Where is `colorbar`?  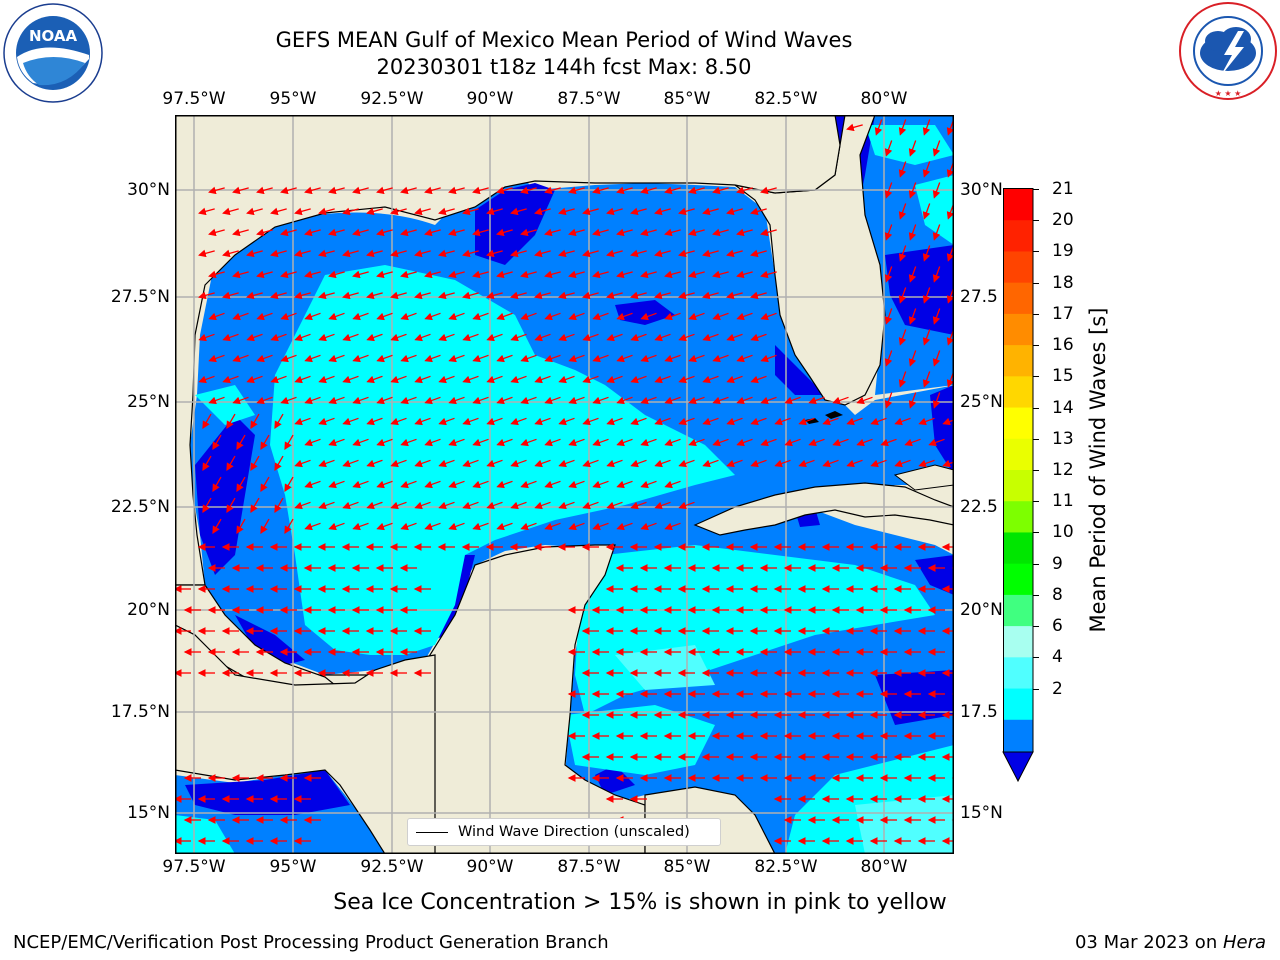 colorbar is located at coordinates (1018, 485).